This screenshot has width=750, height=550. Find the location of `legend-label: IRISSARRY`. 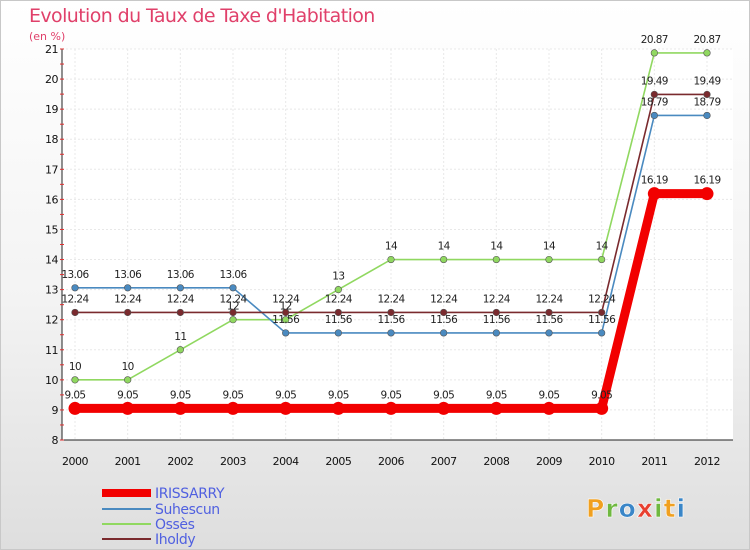

legend-label: IRISSARRY is located at coordinates (190, 494).